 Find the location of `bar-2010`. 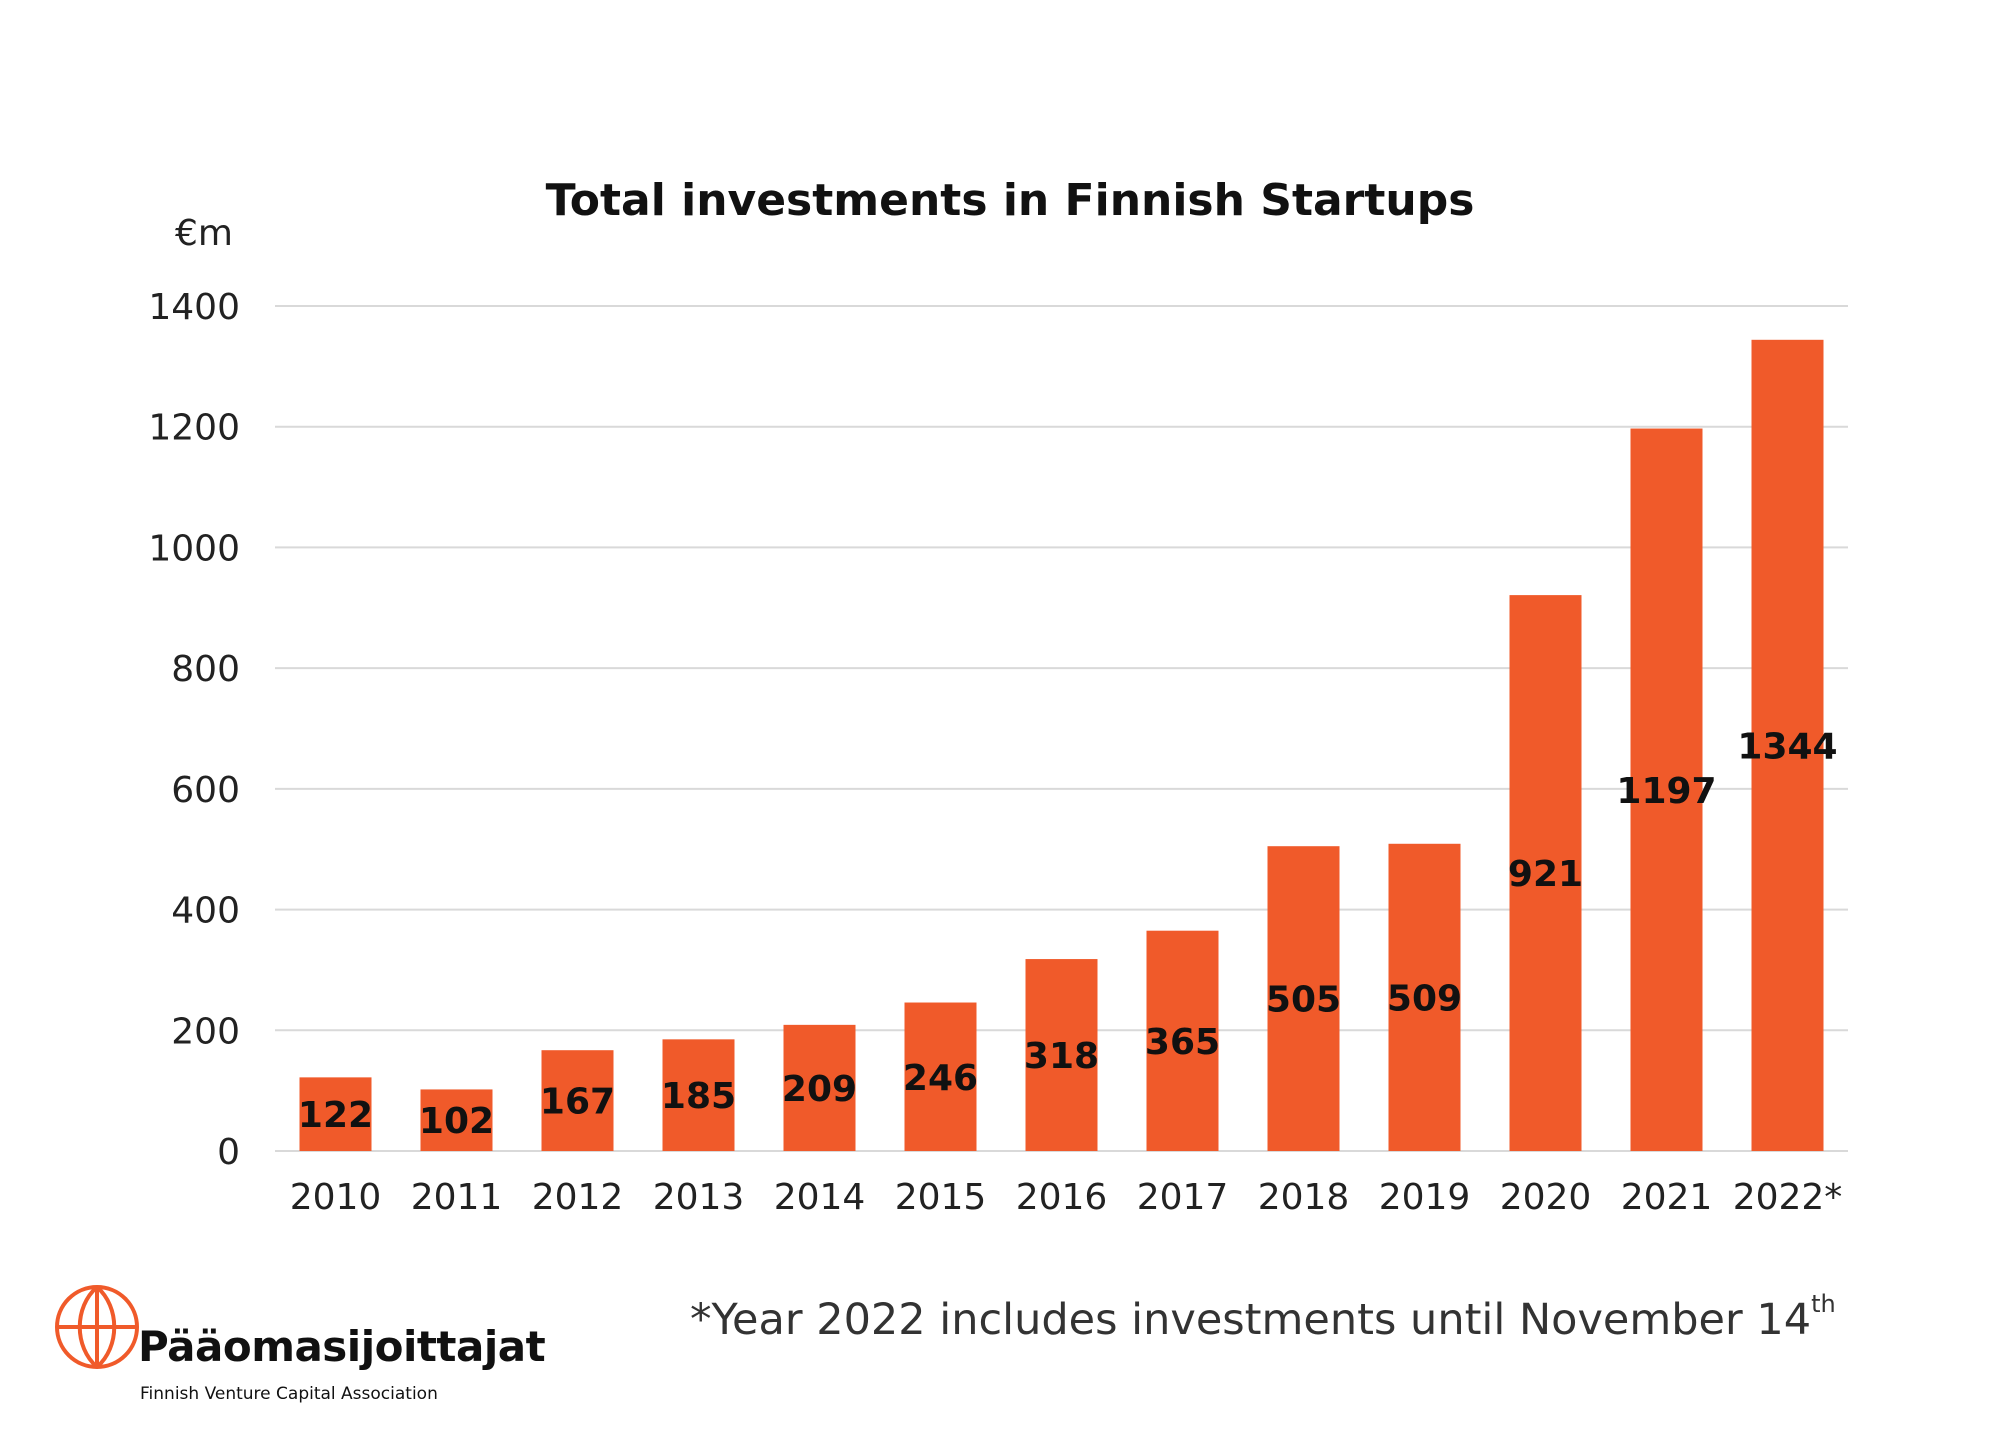

bar-2010 is located at coordinates (335, 1114).